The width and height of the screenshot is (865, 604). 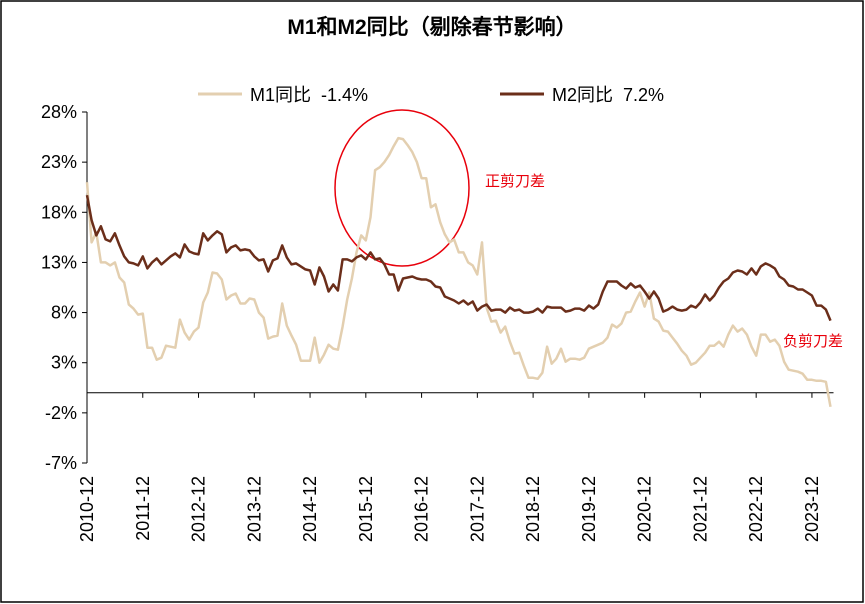 I want to click on y-tick-label: -2%, so click(x=61, y=413).